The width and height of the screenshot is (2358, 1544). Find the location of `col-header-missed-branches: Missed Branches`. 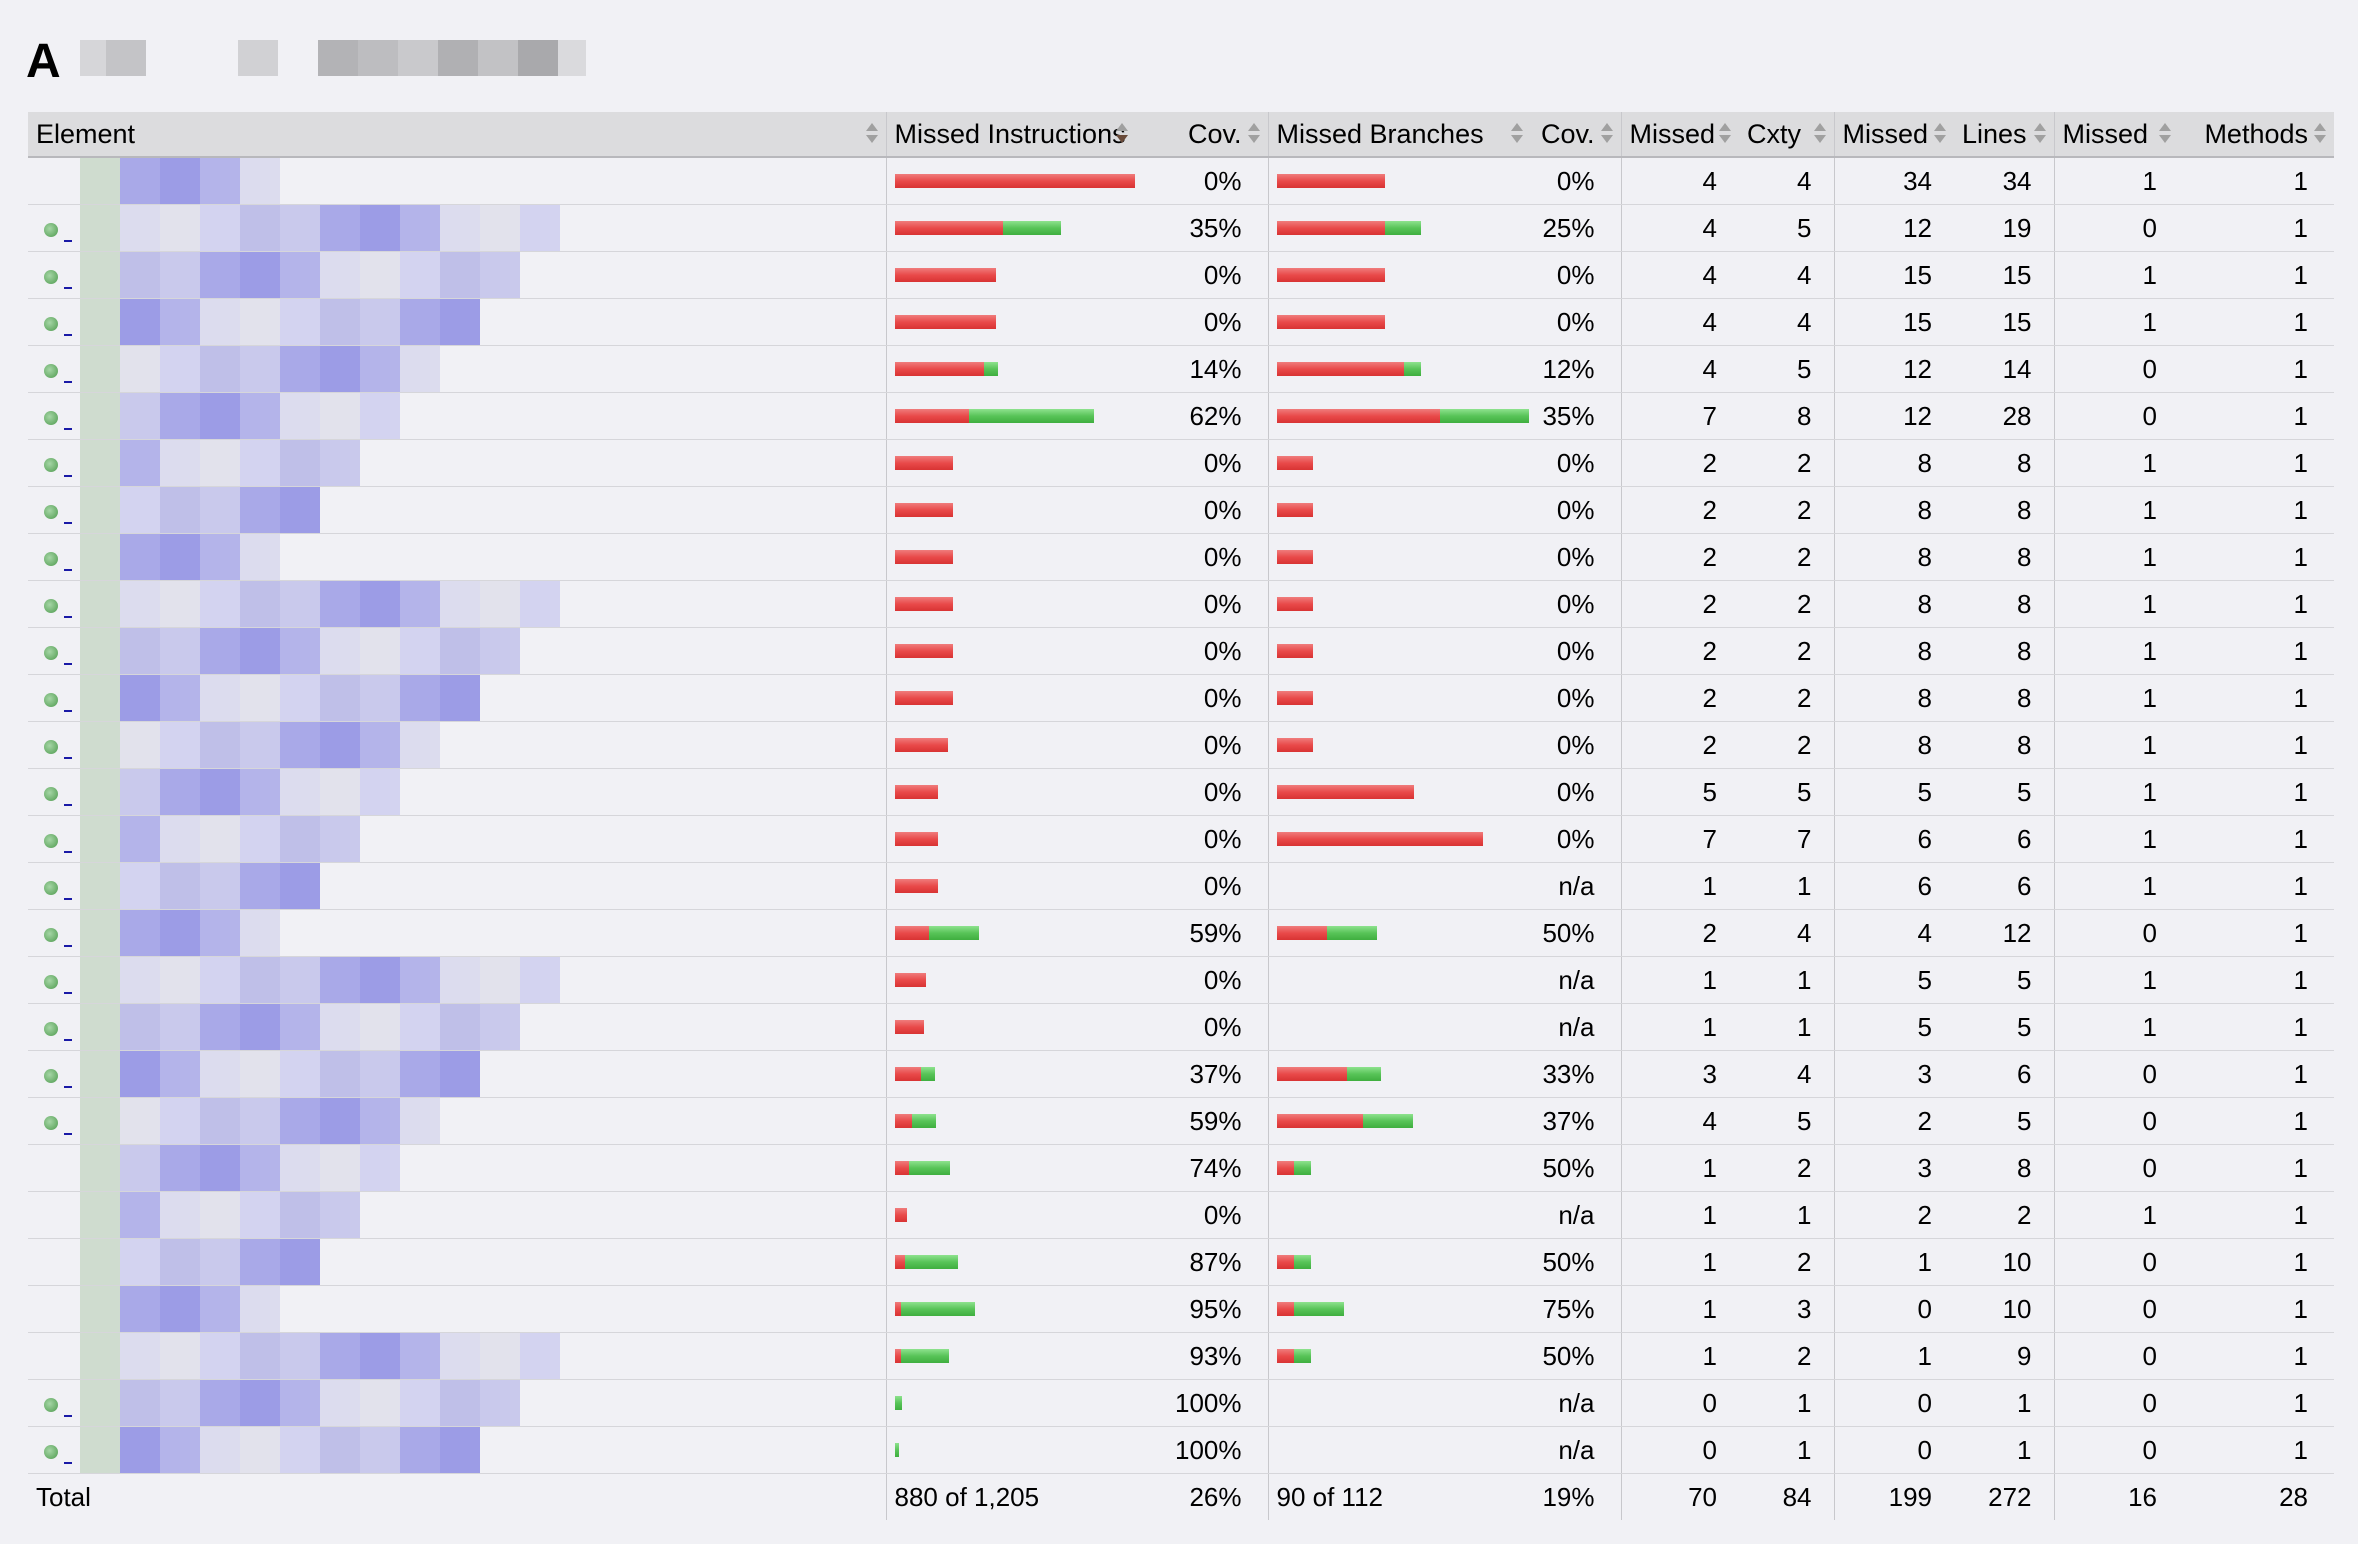

col-header-missed-branches: Missed Branches is located at coordinates (1399, 135).